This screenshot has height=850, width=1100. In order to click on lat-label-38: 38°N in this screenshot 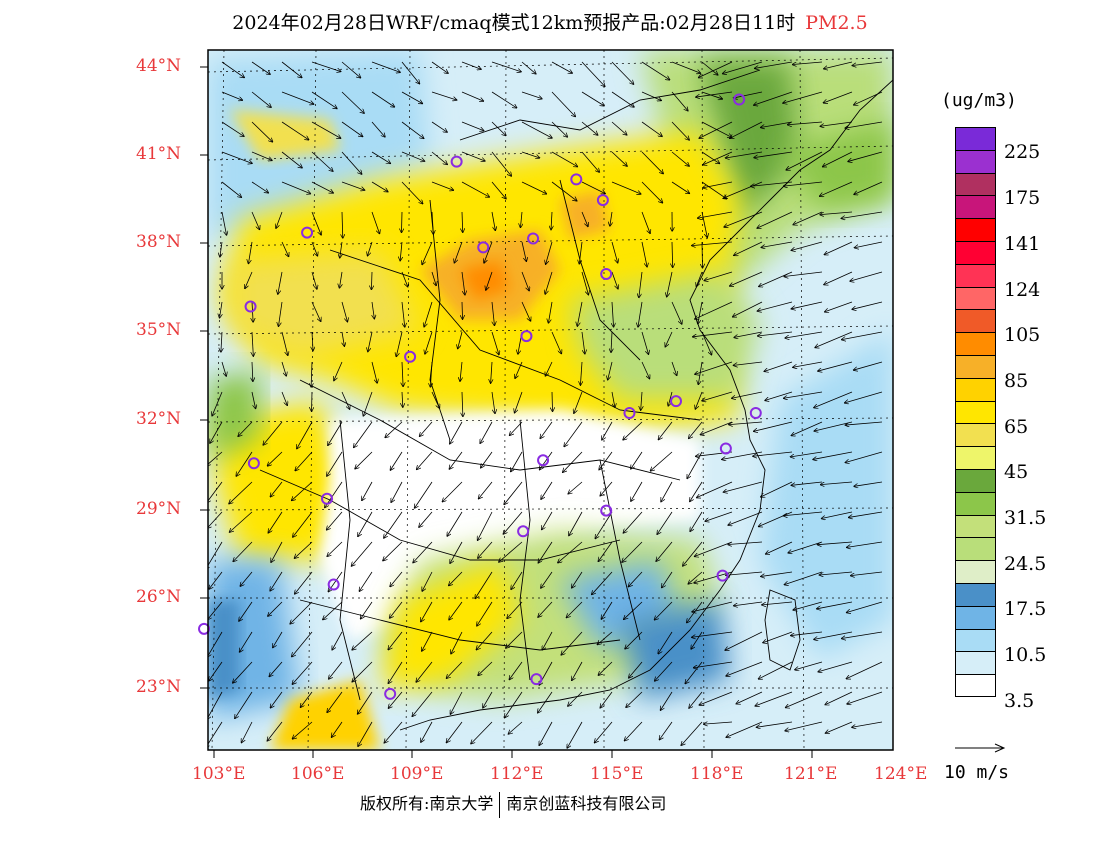, I will do `click(159, 242)`.